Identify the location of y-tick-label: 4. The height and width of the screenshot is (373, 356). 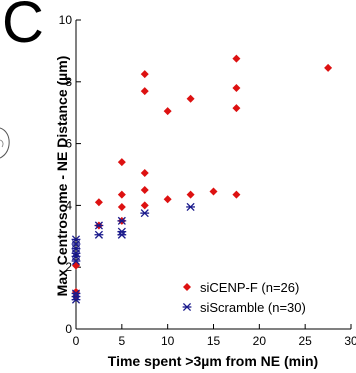
(68, 205).